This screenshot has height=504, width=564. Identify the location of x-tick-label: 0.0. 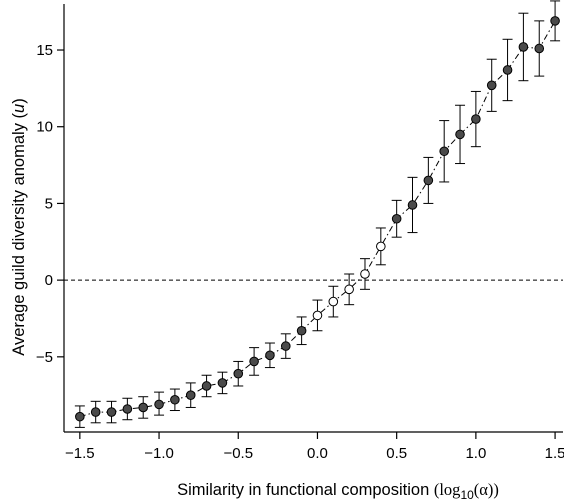
(317, 453).